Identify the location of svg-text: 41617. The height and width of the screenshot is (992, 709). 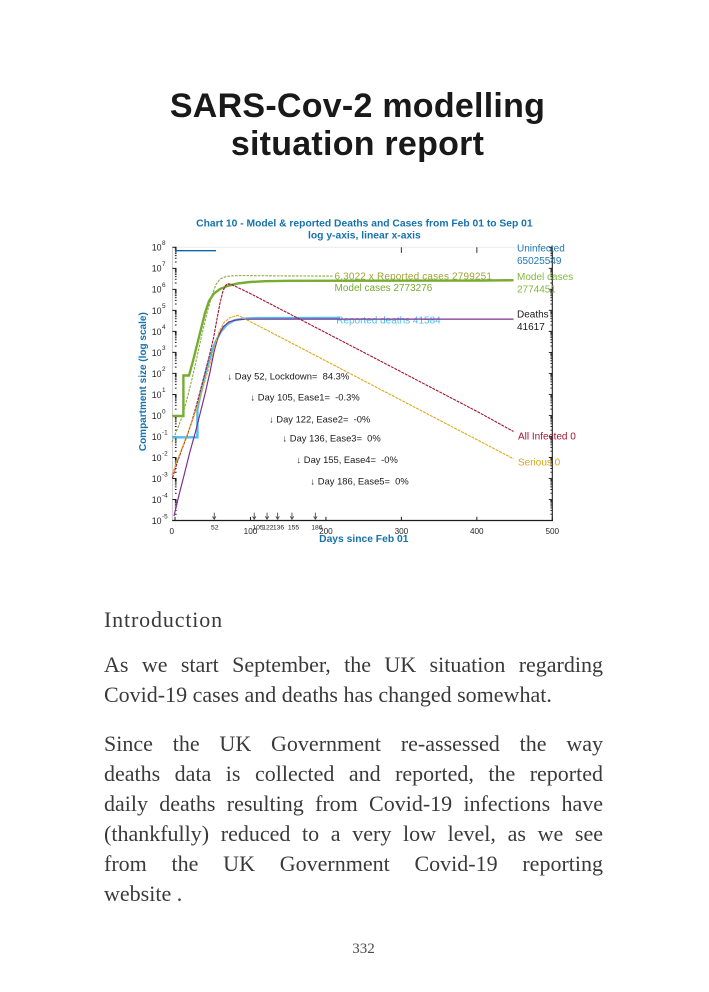
(531, 327).